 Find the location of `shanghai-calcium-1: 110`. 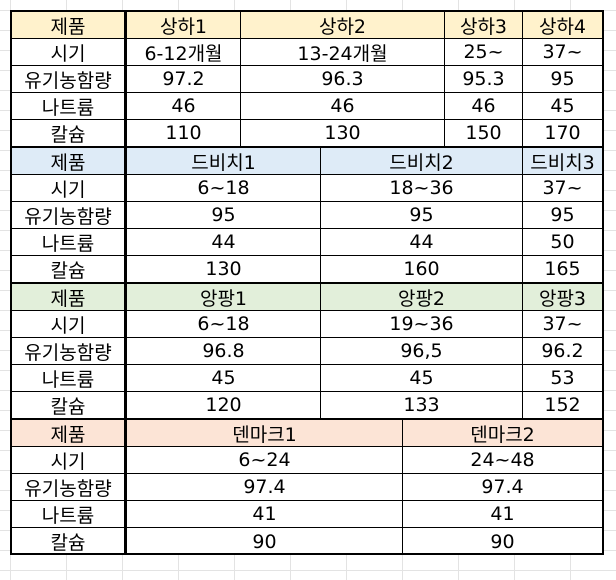

shanghai-calcium-1: 110 is located at coordinates (183, 133).